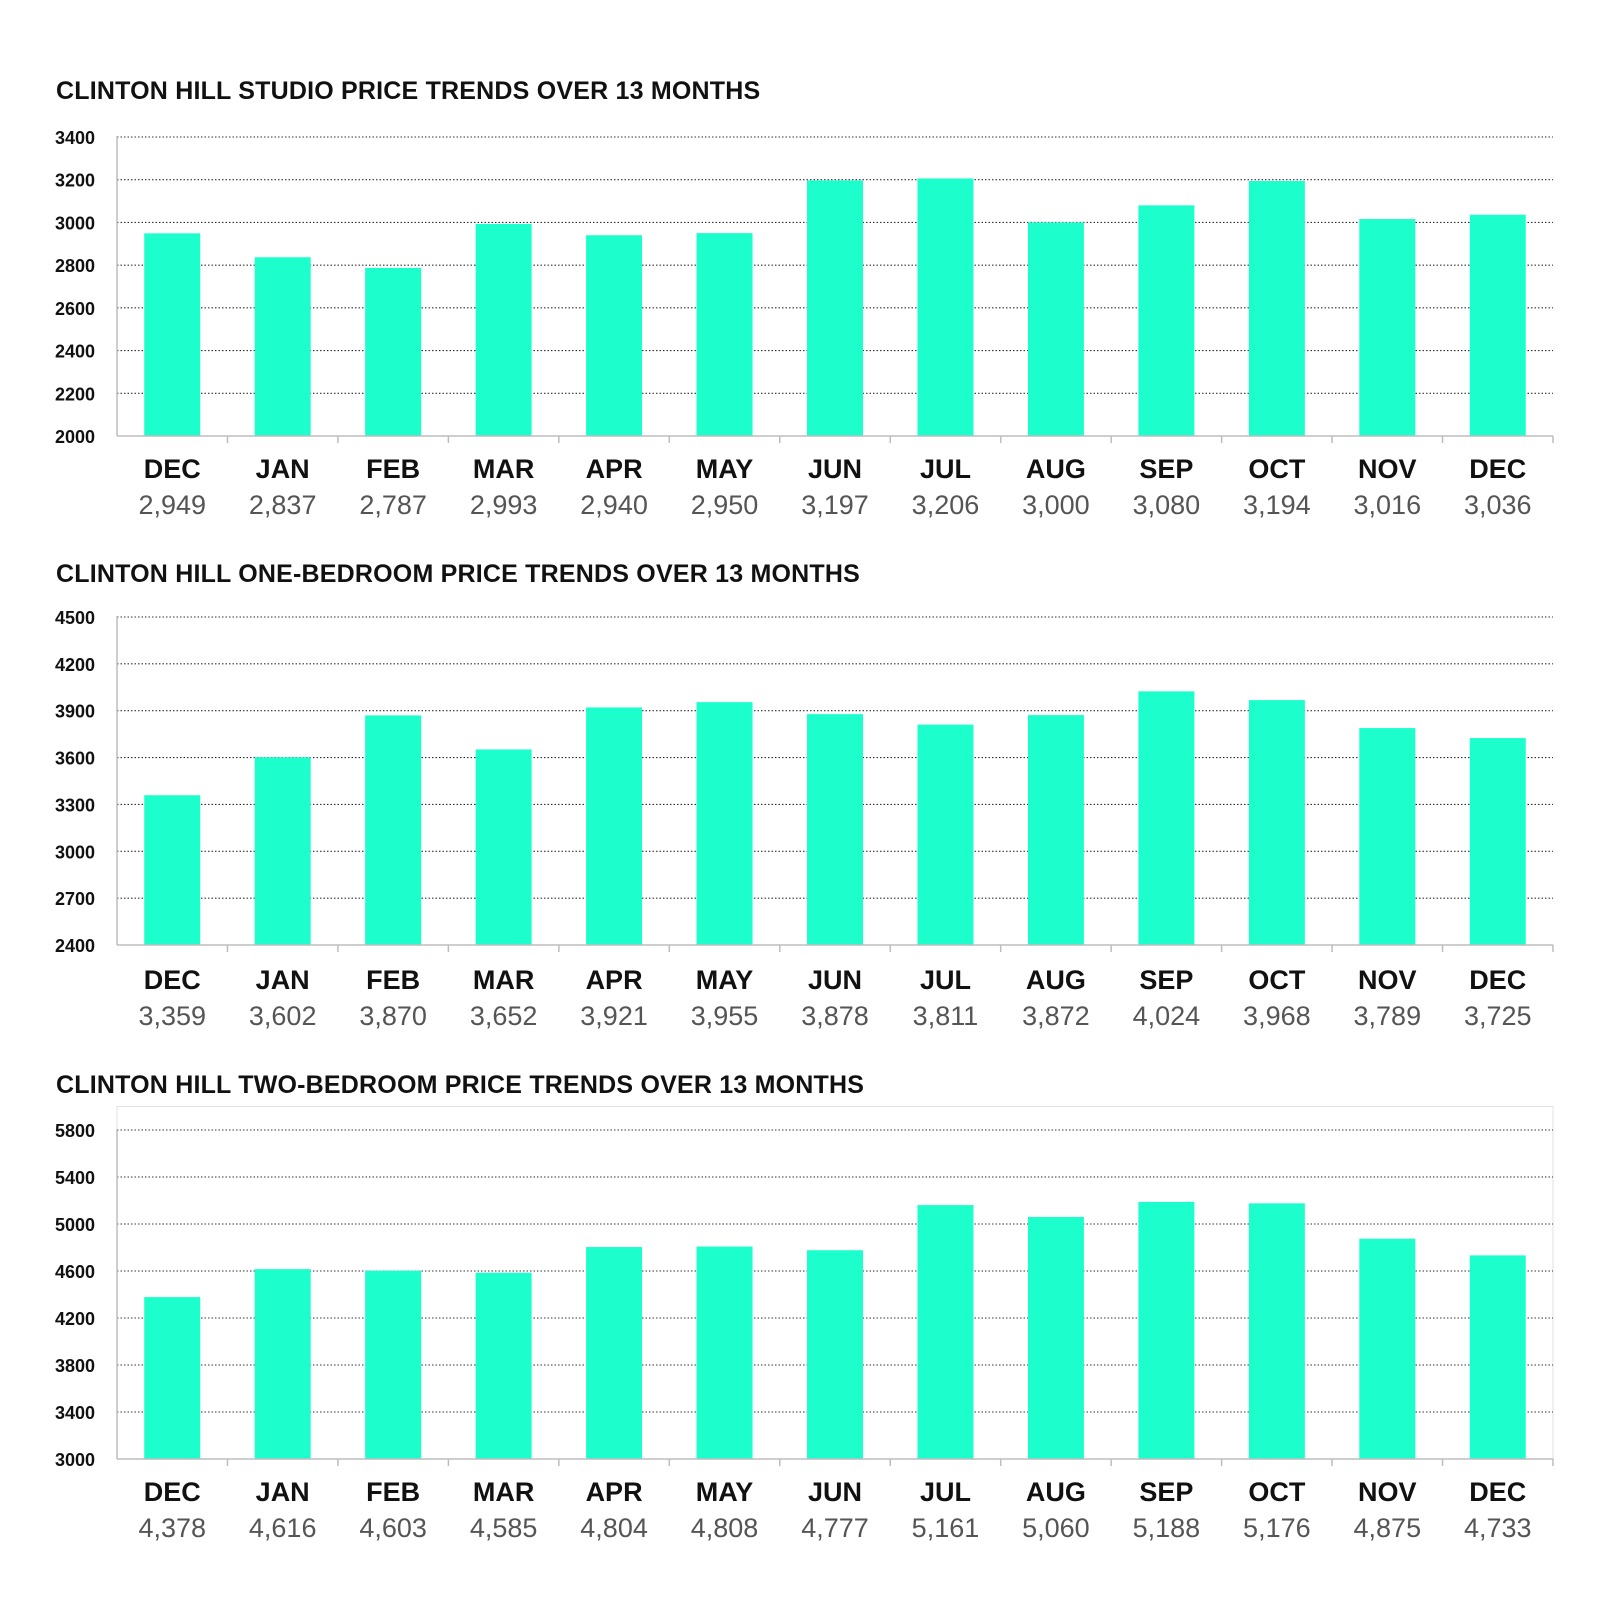 The height and width of the screenshot is (1623, 1600). What do you see at coordinates (393, 1528) in the screenshot?
I see `value-label: 4,603` at bounding box center [393, 1528].